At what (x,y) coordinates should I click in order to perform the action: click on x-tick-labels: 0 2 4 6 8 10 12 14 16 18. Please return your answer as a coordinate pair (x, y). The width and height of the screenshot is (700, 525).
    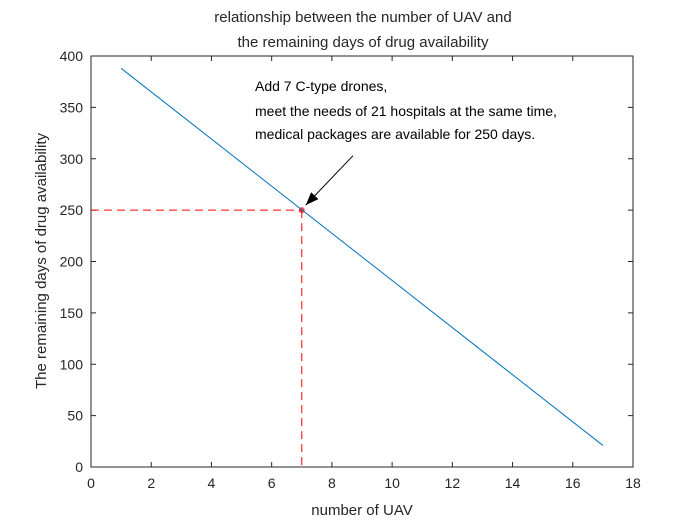
    Looking at the image, I should click on (364, 483).